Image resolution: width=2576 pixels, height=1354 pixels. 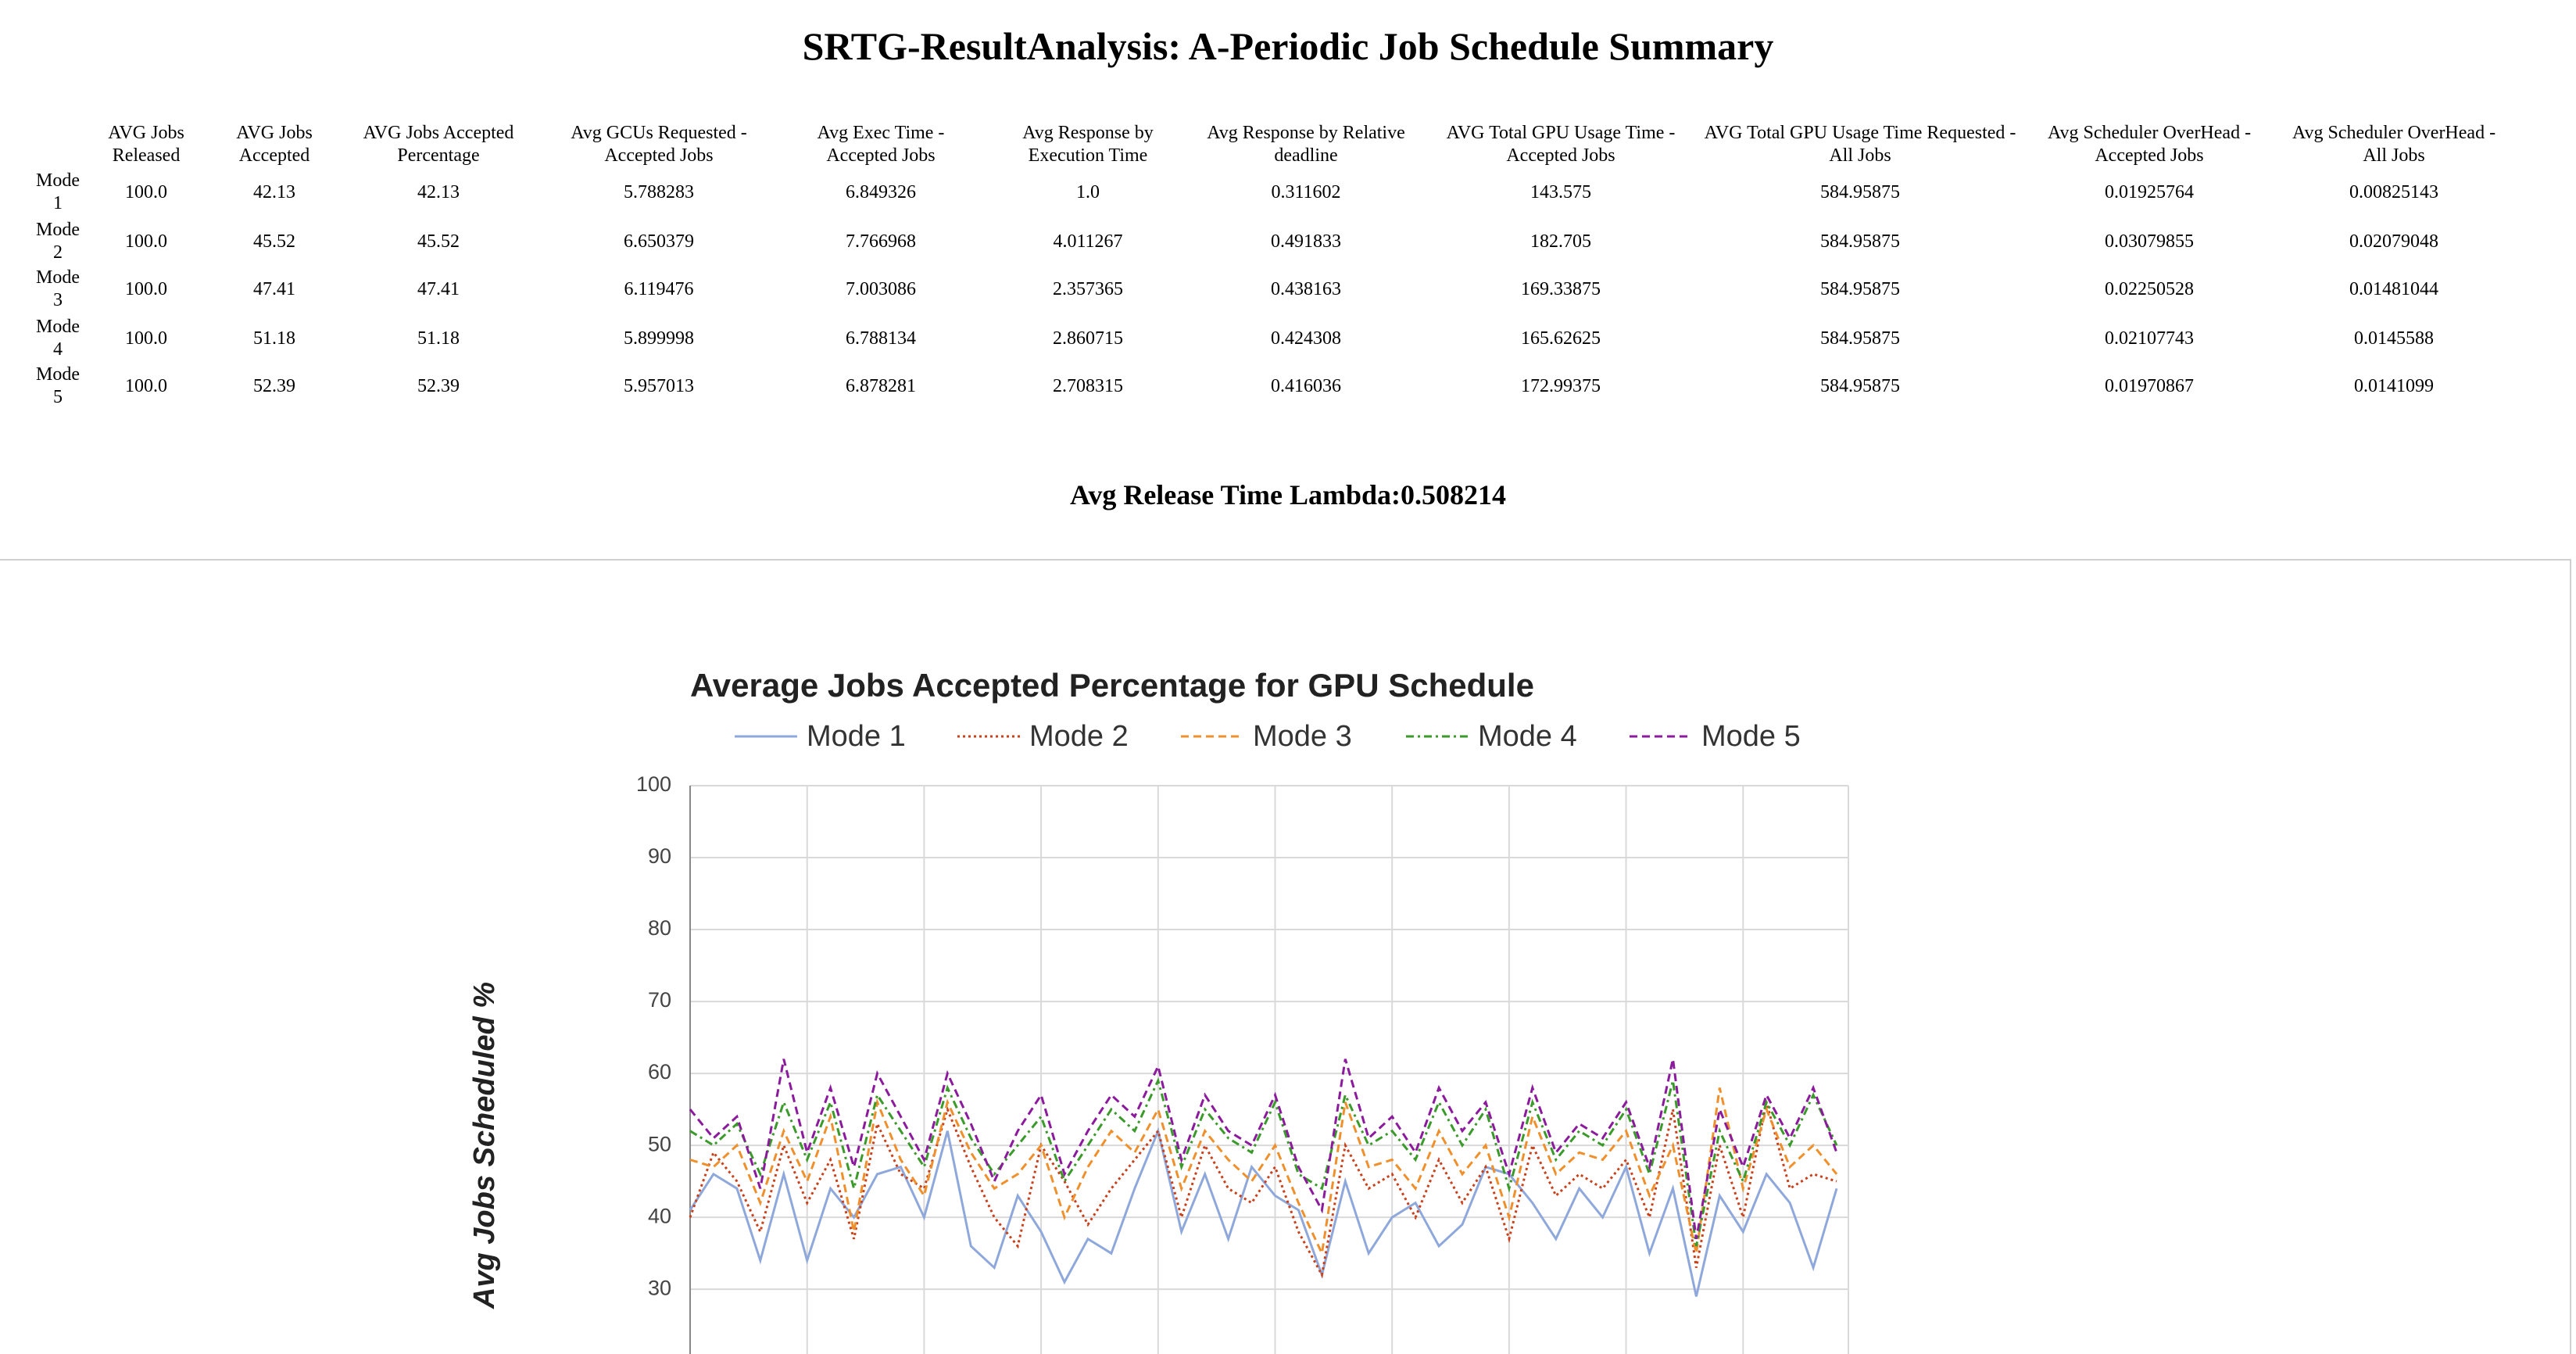 I want to click on table-cell: 2.860715, so click(x=1088, y=338).